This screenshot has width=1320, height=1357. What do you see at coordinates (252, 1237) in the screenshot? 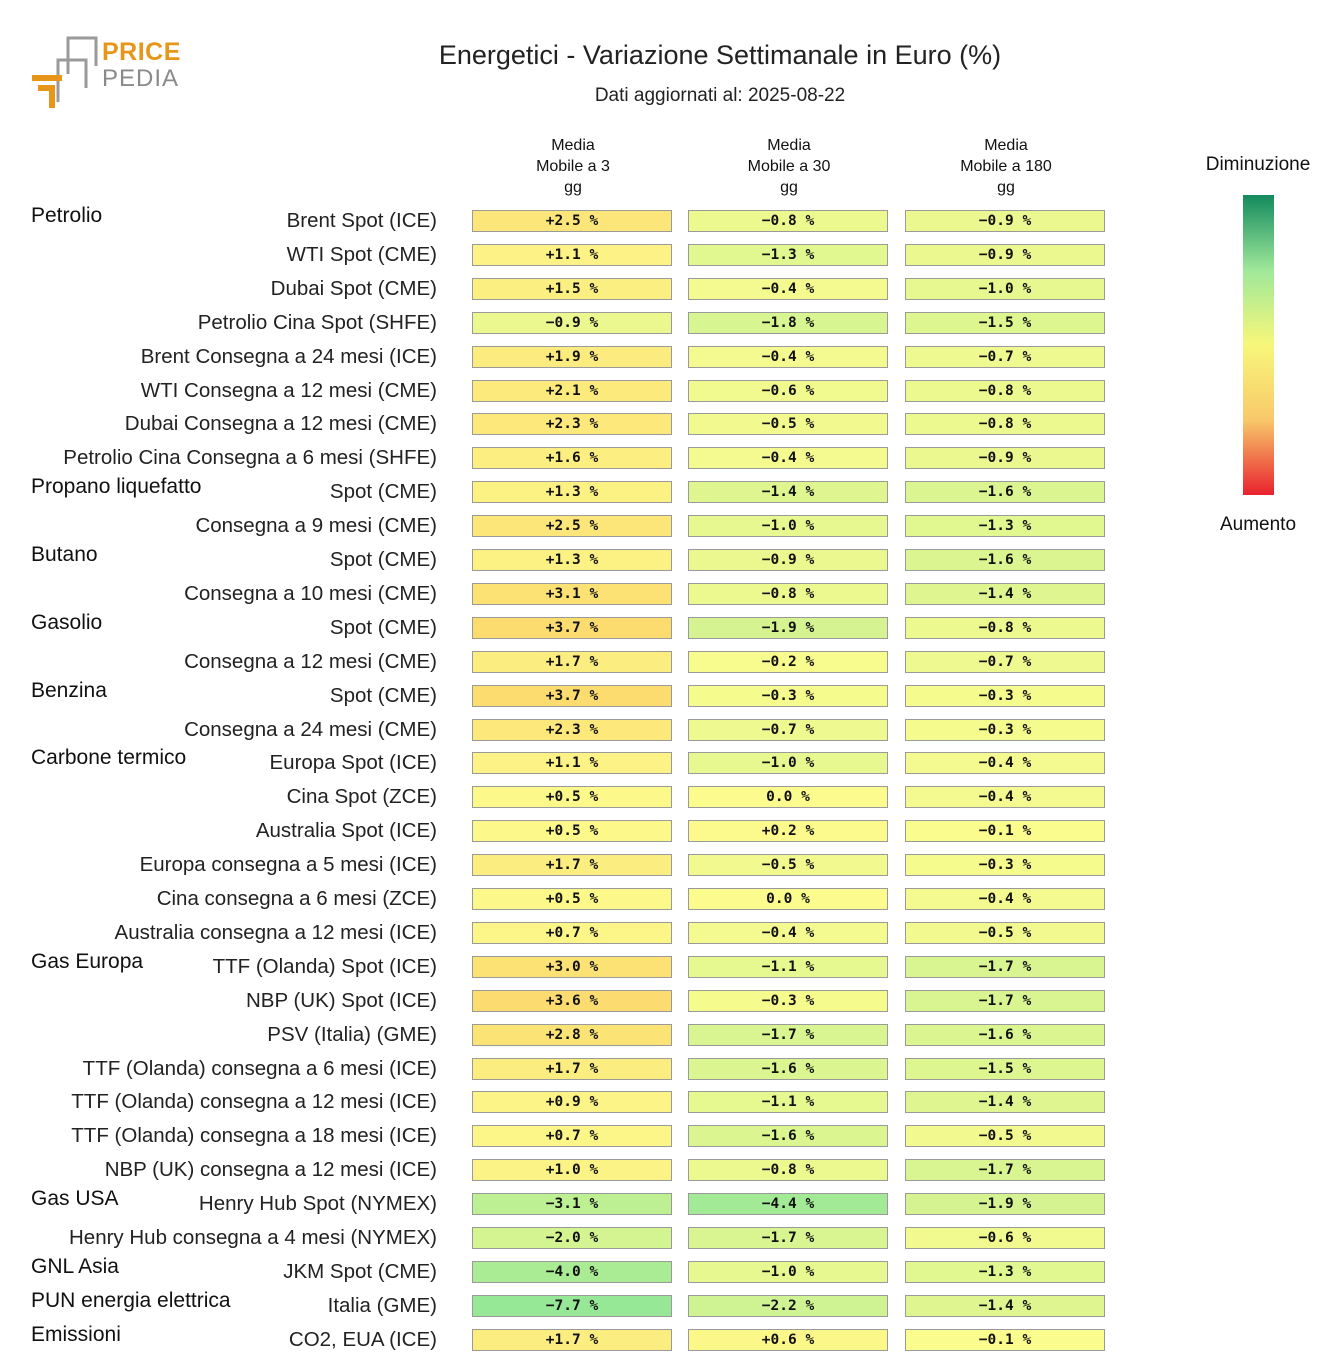
I see `row-label: Henry Hub consegna a 4 mesi (NYMEX)` at bounding box center [252, 1237].